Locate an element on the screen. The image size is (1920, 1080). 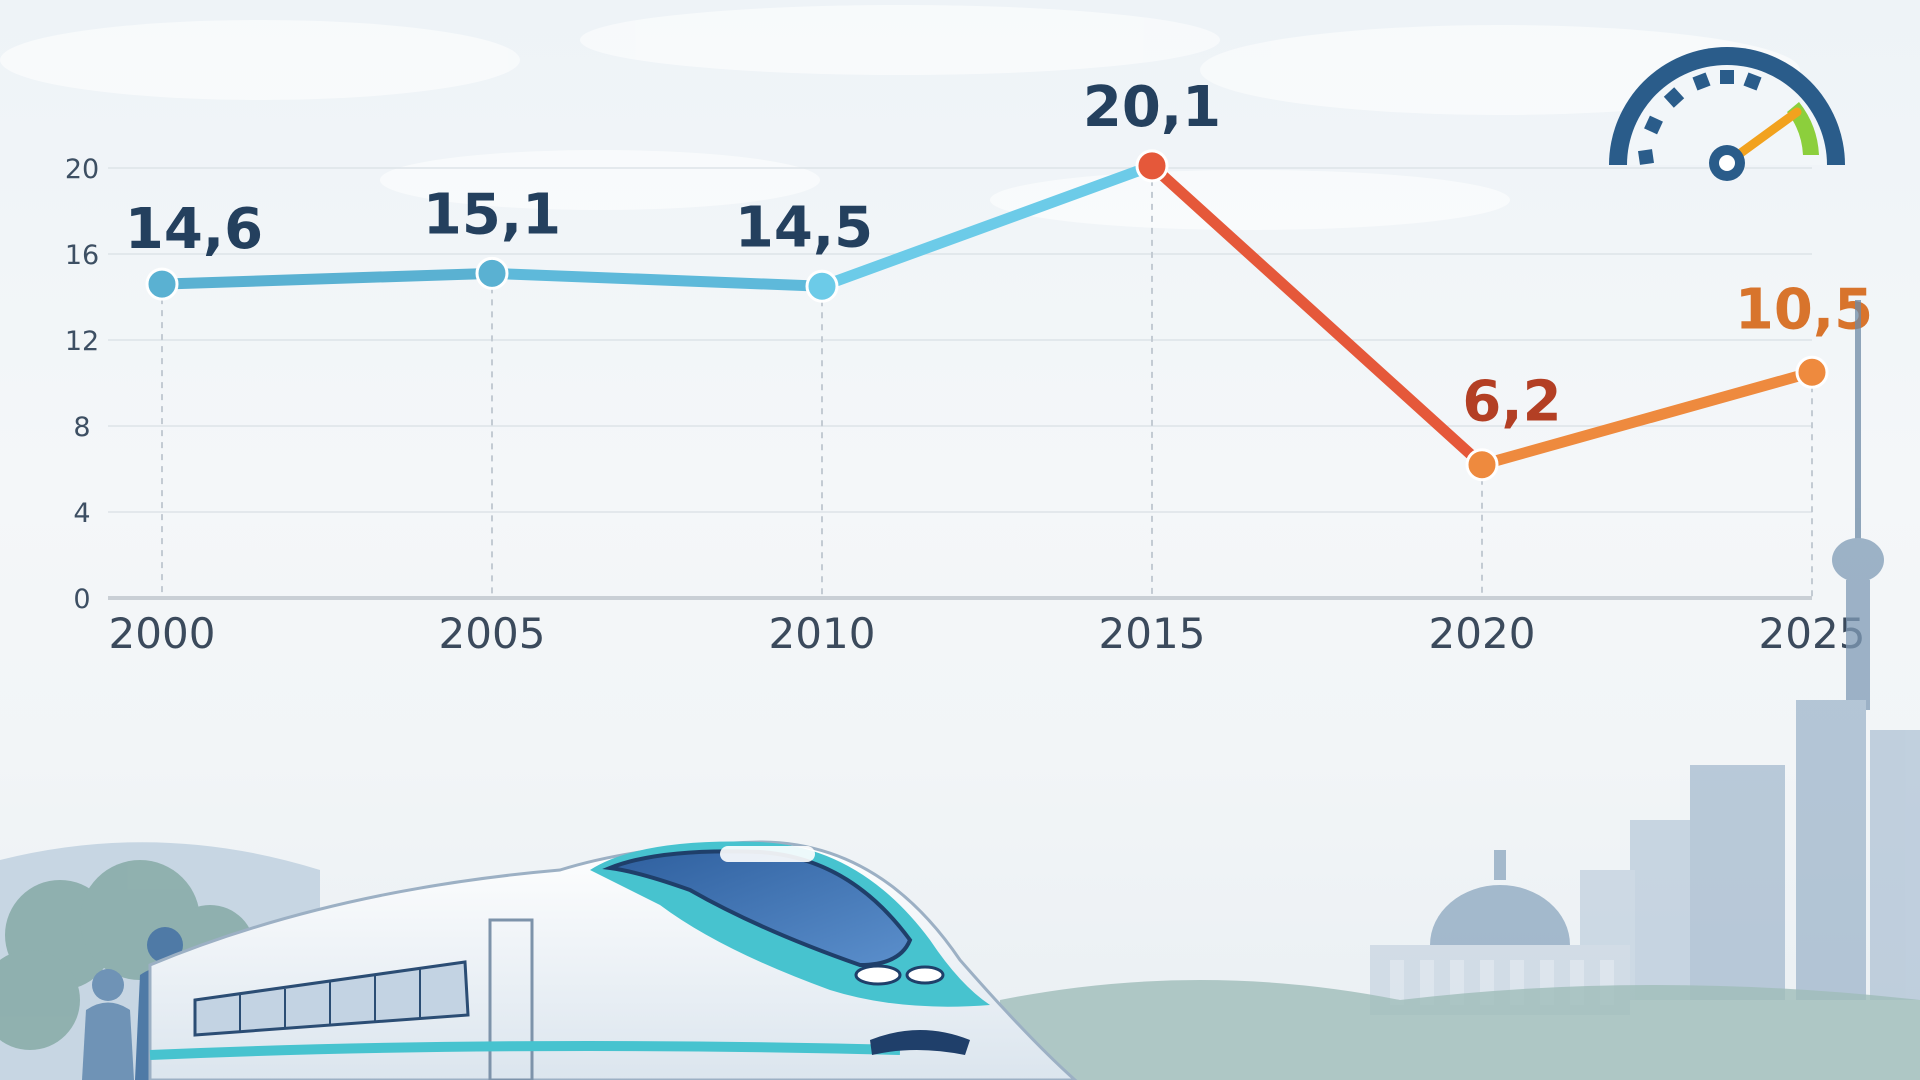
x-tick-label: 2005 is located at coordinates (492, 633).